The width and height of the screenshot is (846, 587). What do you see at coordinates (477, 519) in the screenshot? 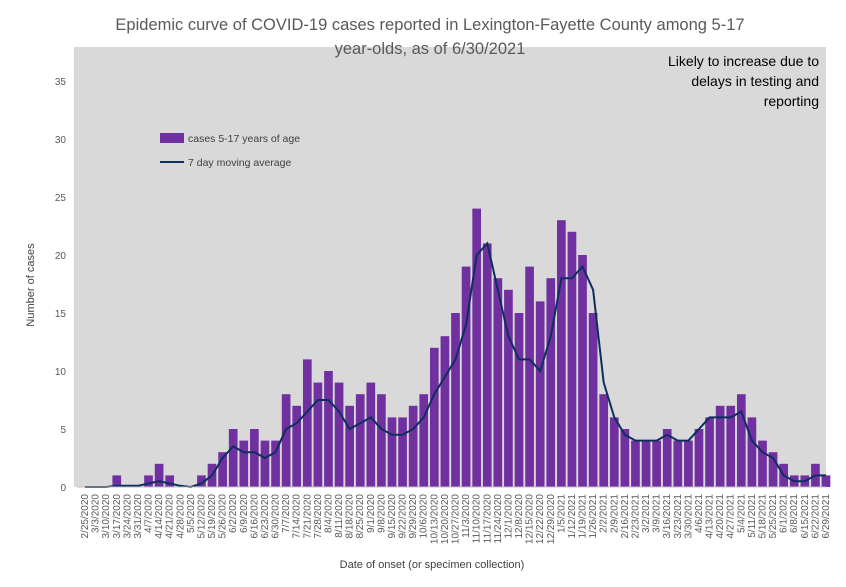
I see `x-tick-label: 11/10/2020` at bounding box center [477, 519].